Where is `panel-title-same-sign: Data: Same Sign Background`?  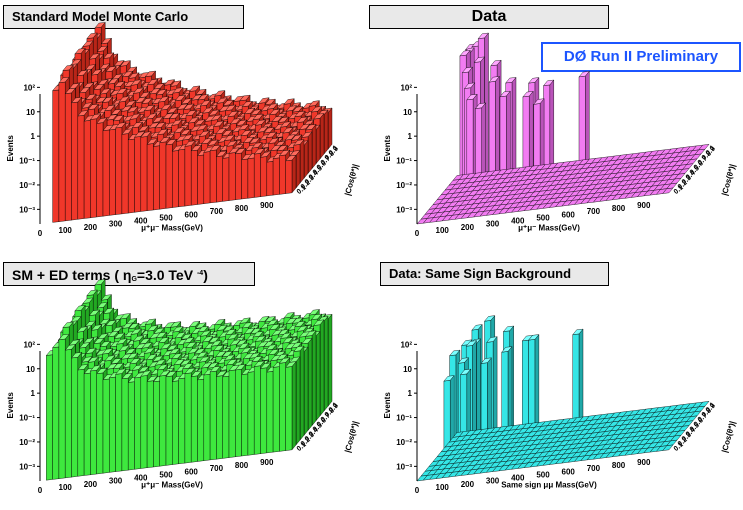
panel-title-same-sign: Data: Same Sign Background is located at coordinates (494, 274).